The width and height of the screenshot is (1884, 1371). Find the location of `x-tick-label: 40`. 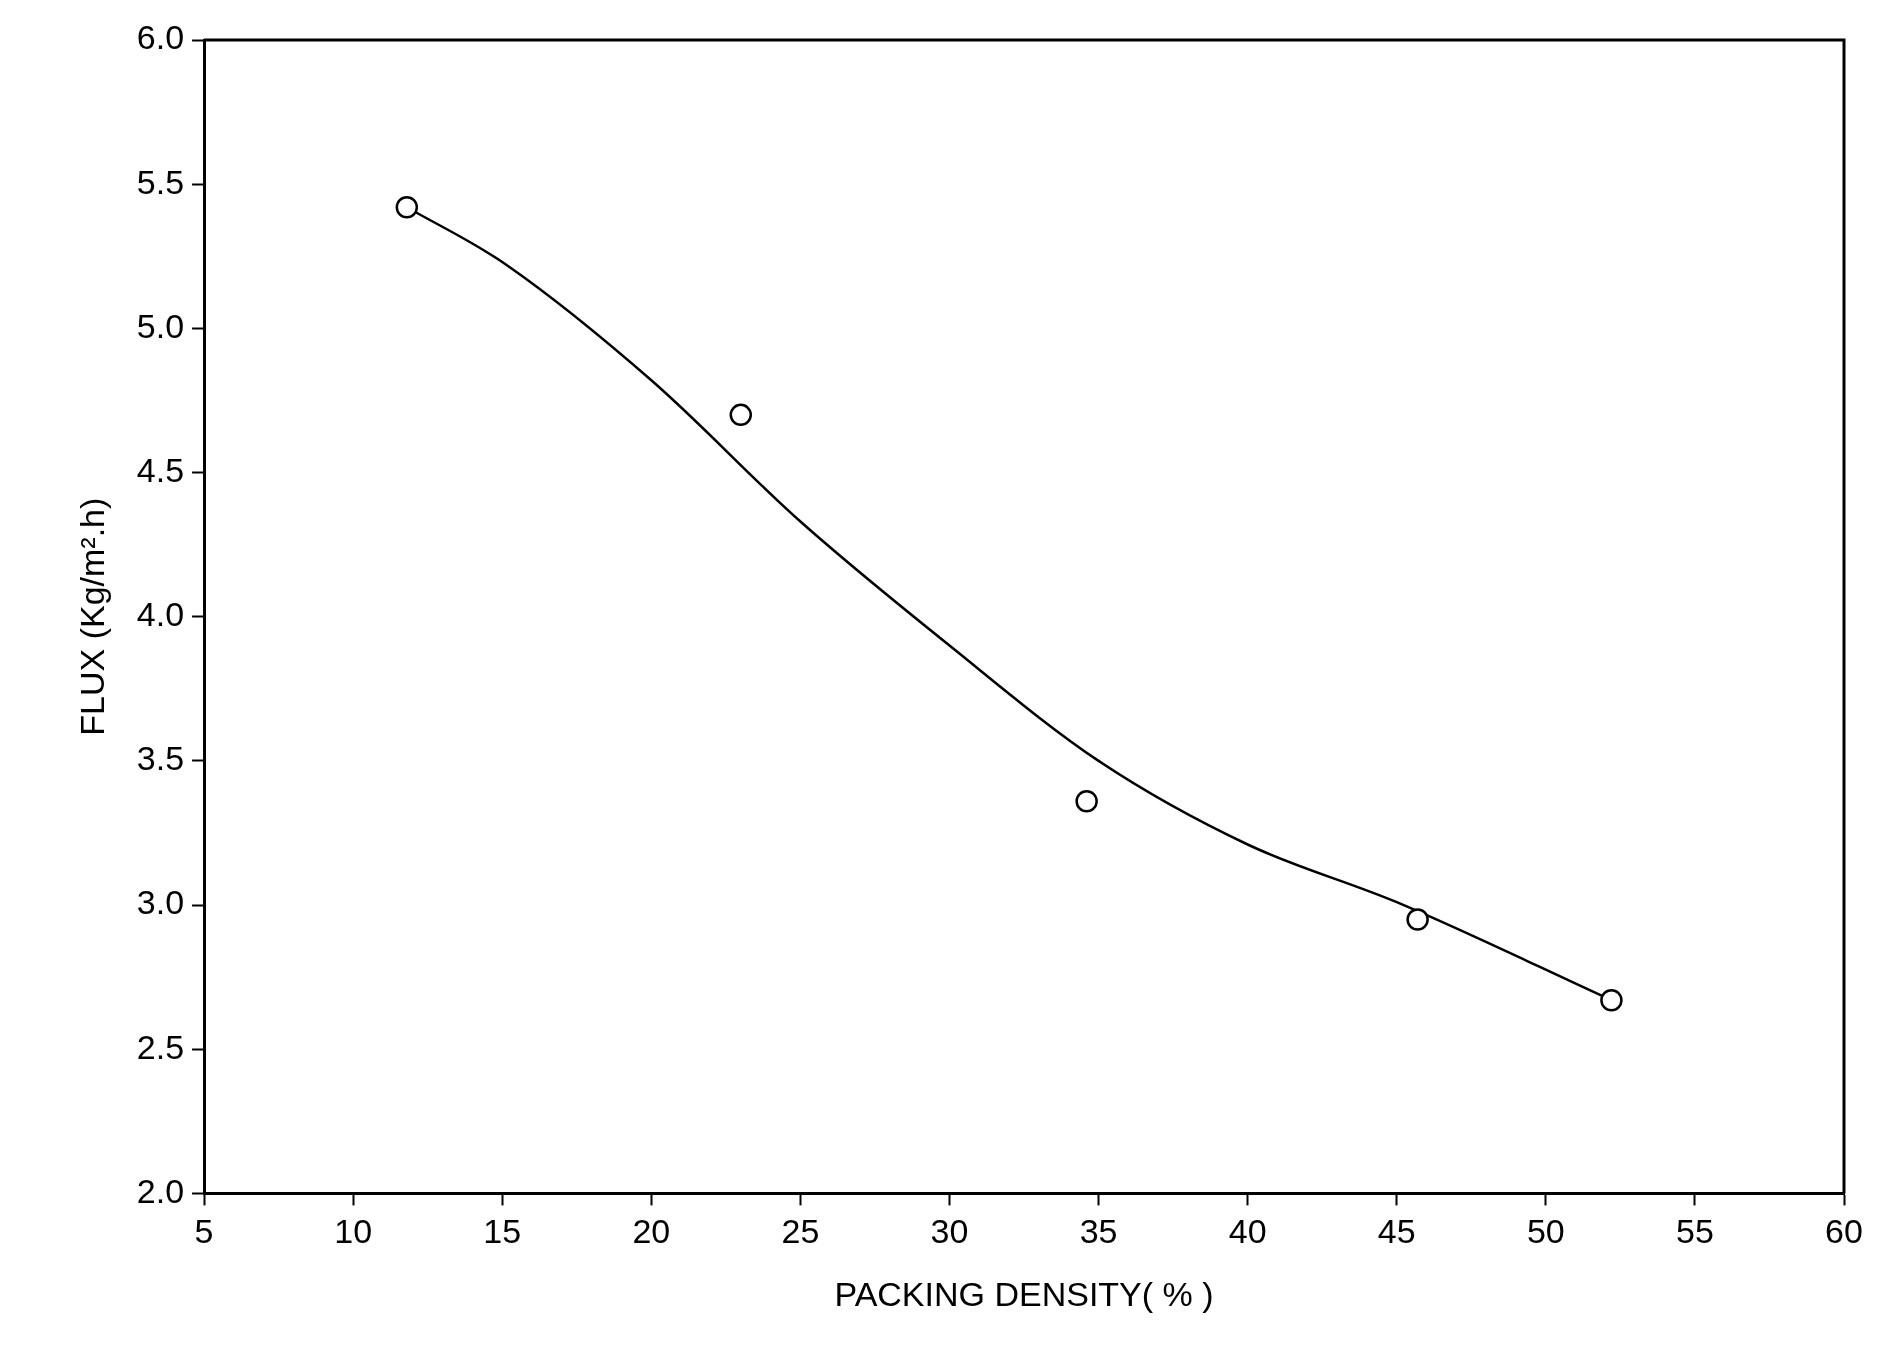

x-tick-label: 40 is located at coordinates (1247, 1231).